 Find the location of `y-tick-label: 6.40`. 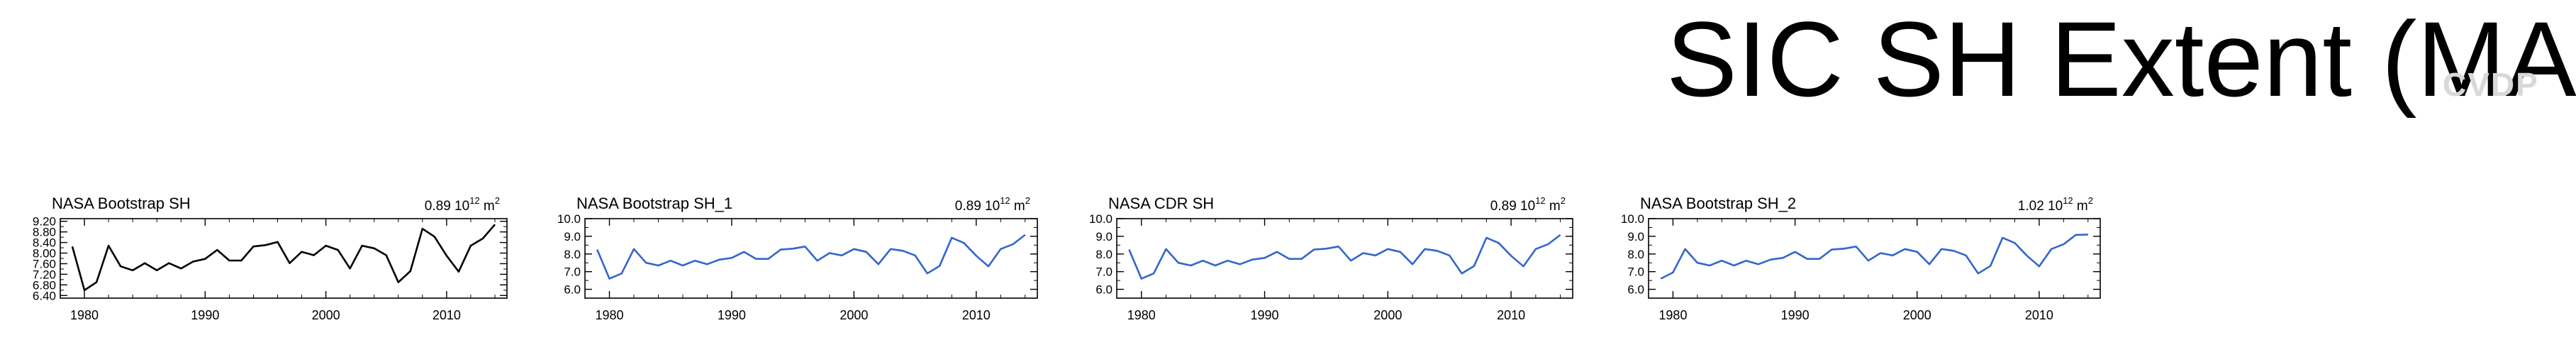

y-tick-label: 6.40 is located at coordinates (44, 296).